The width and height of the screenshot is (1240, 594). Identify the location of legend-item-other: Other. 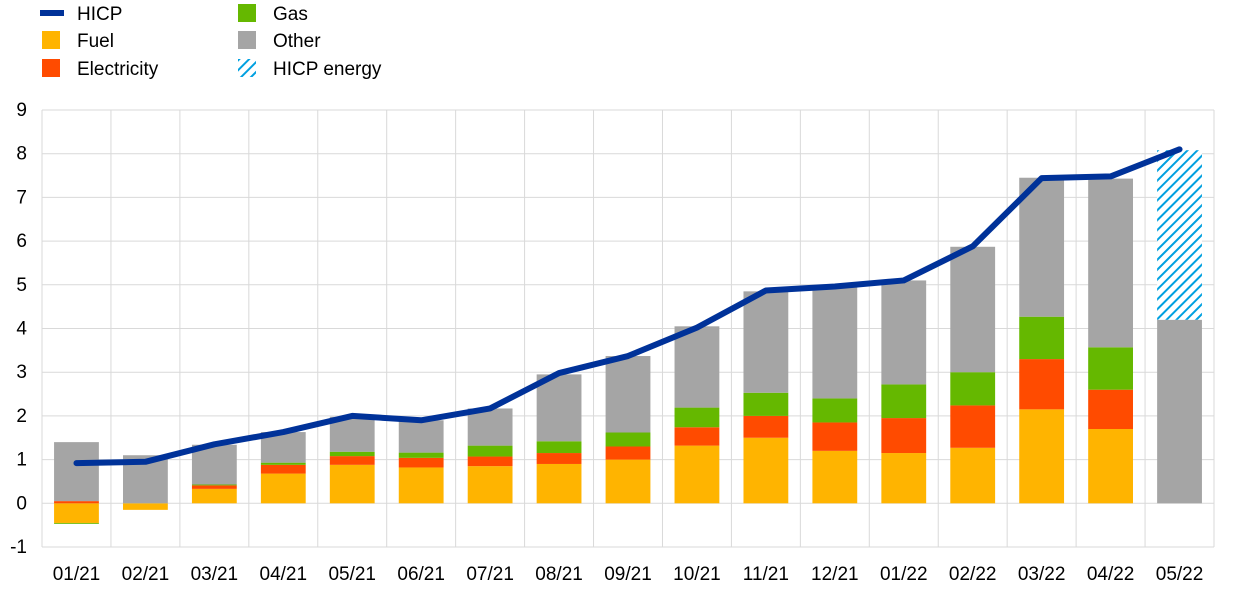
(279, 41).